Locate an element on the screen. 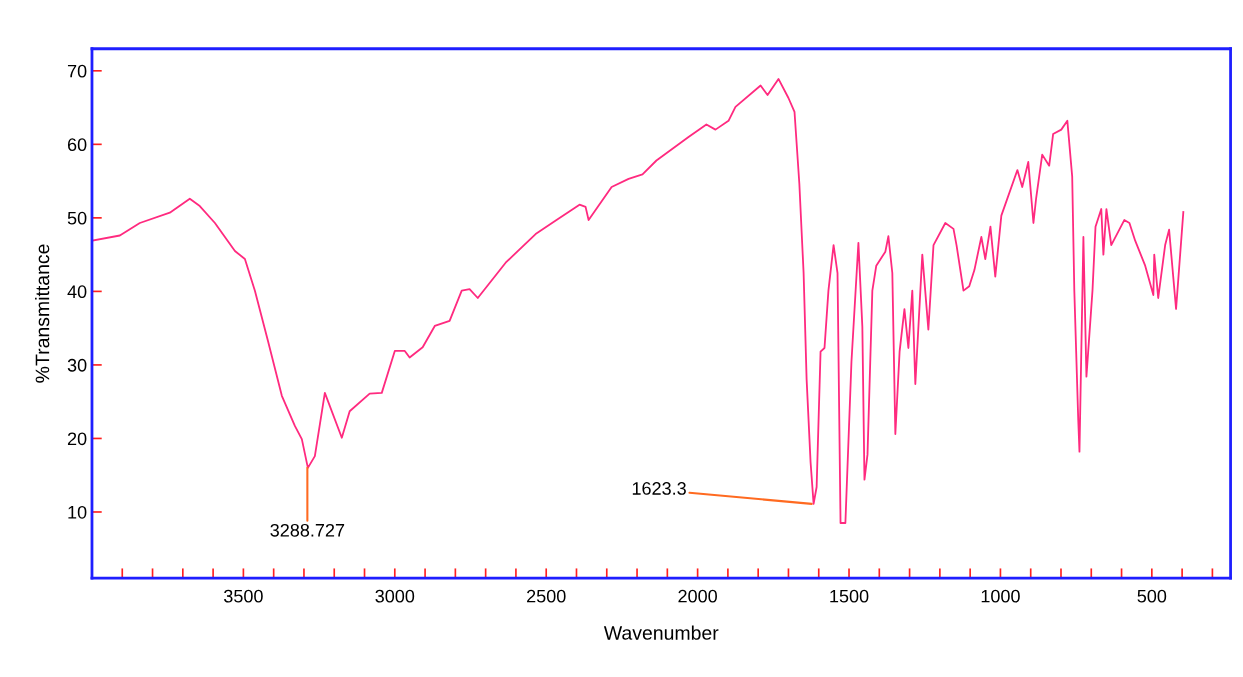 The image size is (1243, 677). x-axis-title: Wavenumber is located at coordinates (661, 632).